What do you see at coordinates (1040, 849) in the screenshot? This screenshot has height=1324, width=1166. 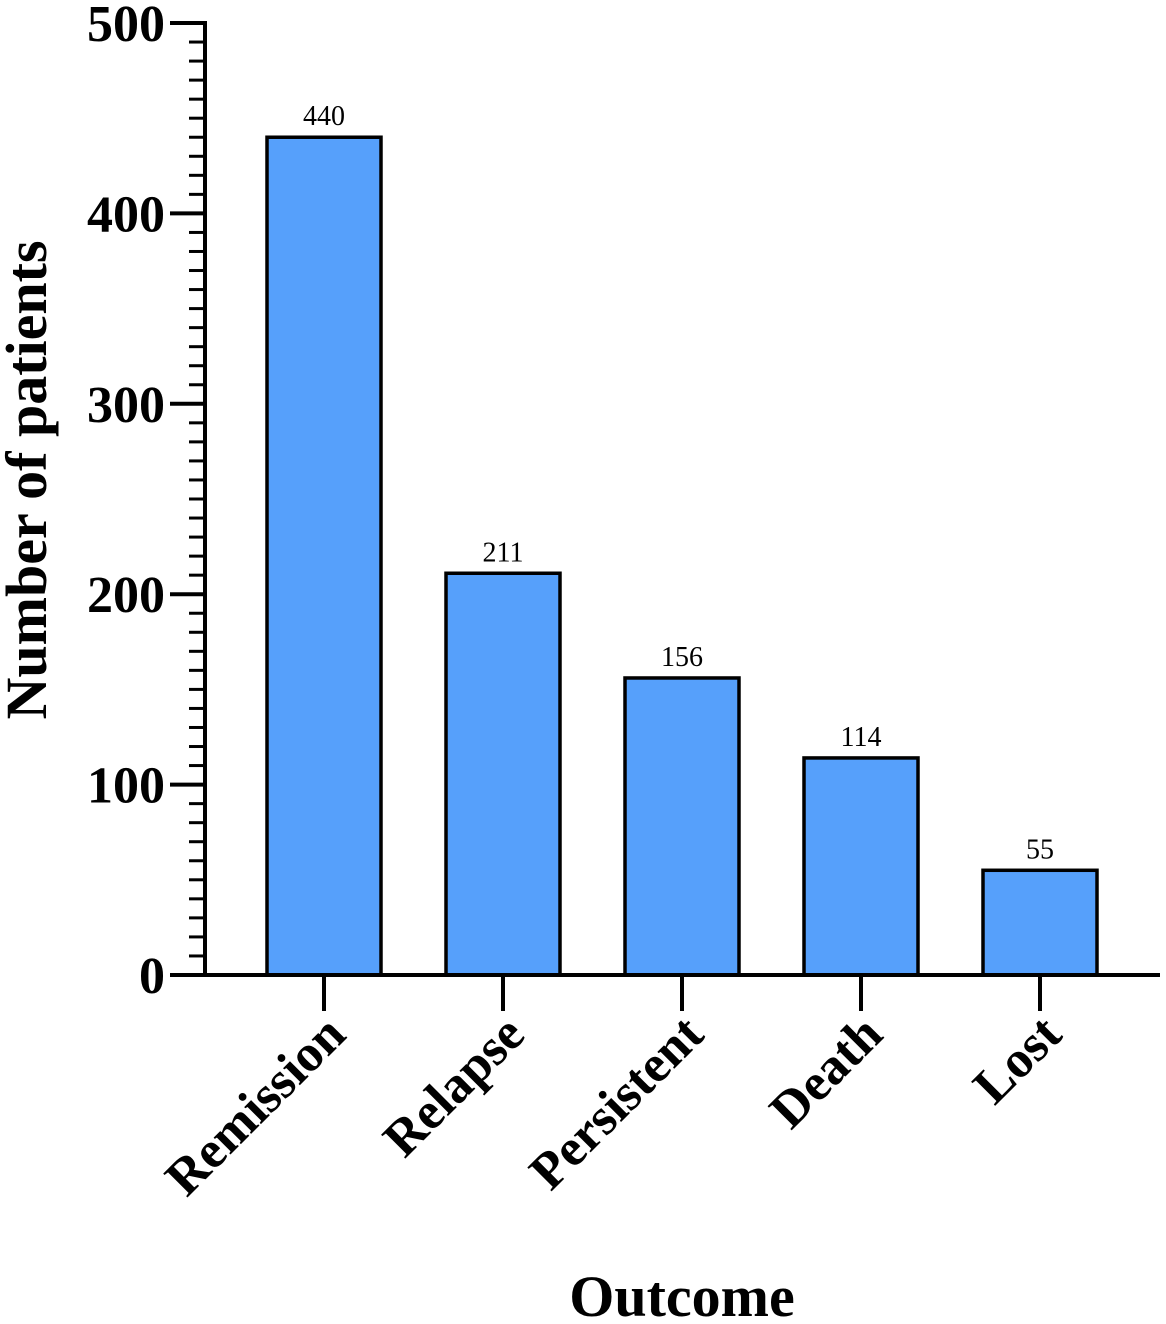 I see `data-label-lost: 55` at bounding box center [1040, 849].